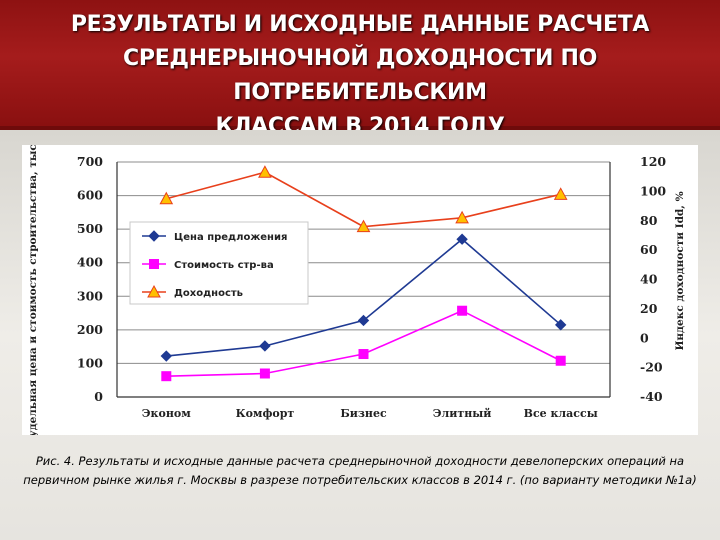  I want to click on y2-tick-label: 20, so click(649, 308).